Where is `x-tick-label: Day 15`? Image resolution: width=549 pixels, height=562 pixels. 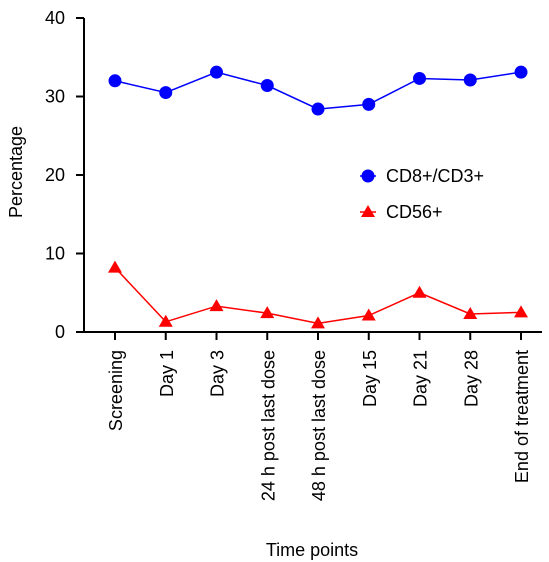 x-tick-label: Day 15 is located at coordinates (370, 378).